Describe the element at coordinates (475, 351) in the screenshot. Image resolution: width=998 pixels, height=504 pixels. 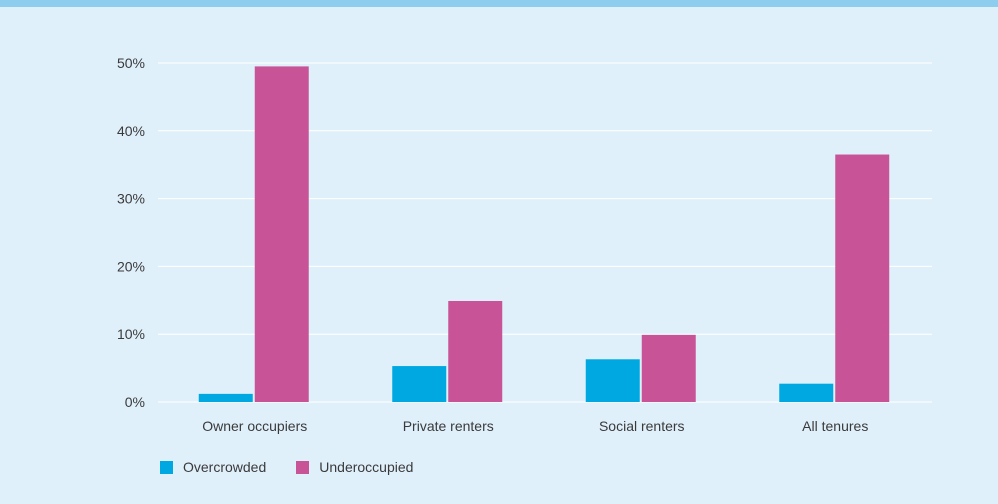
I see `bar-underoccupied-private-renters` at that location.